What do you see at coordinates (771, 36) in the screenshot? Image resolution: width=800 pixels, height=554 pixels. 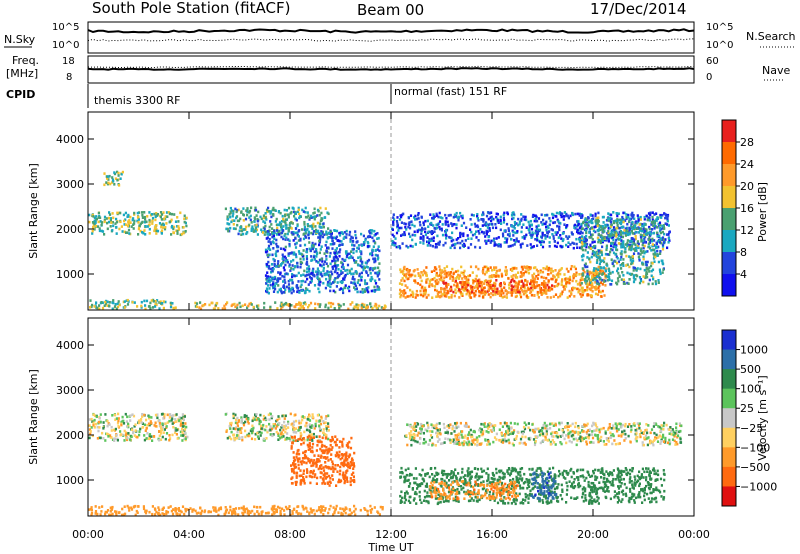 I see `nsearch-label: N.Search` at bounding box center [771, 36].